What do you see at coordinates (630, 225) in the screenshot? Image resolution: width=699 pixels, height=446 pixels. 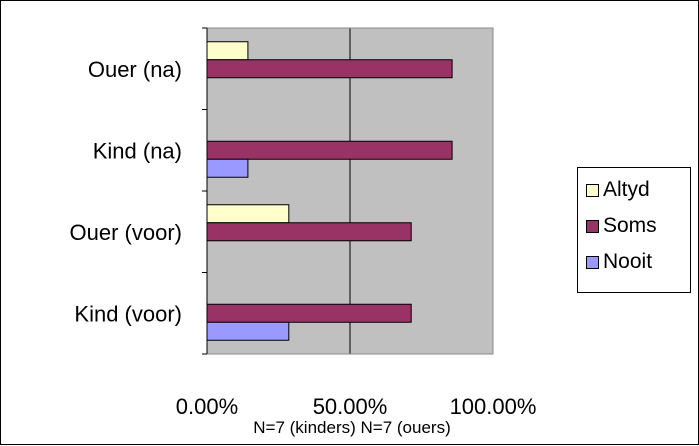 I see `legend-label: Soms` at bounding box center [630, 225].